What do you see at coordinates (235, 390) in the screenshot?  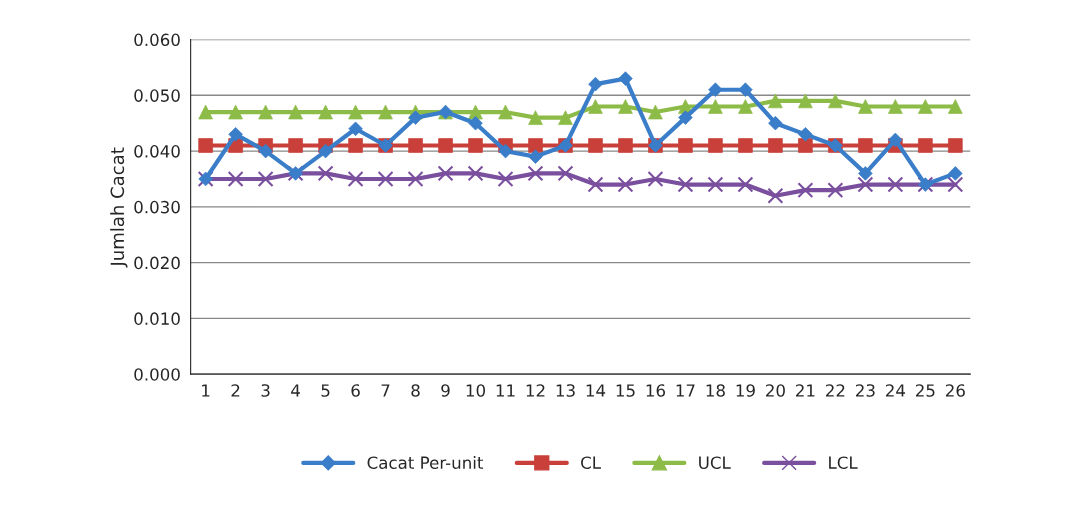 I see `x-tick-label: 2` at bounding box center [235, 390].